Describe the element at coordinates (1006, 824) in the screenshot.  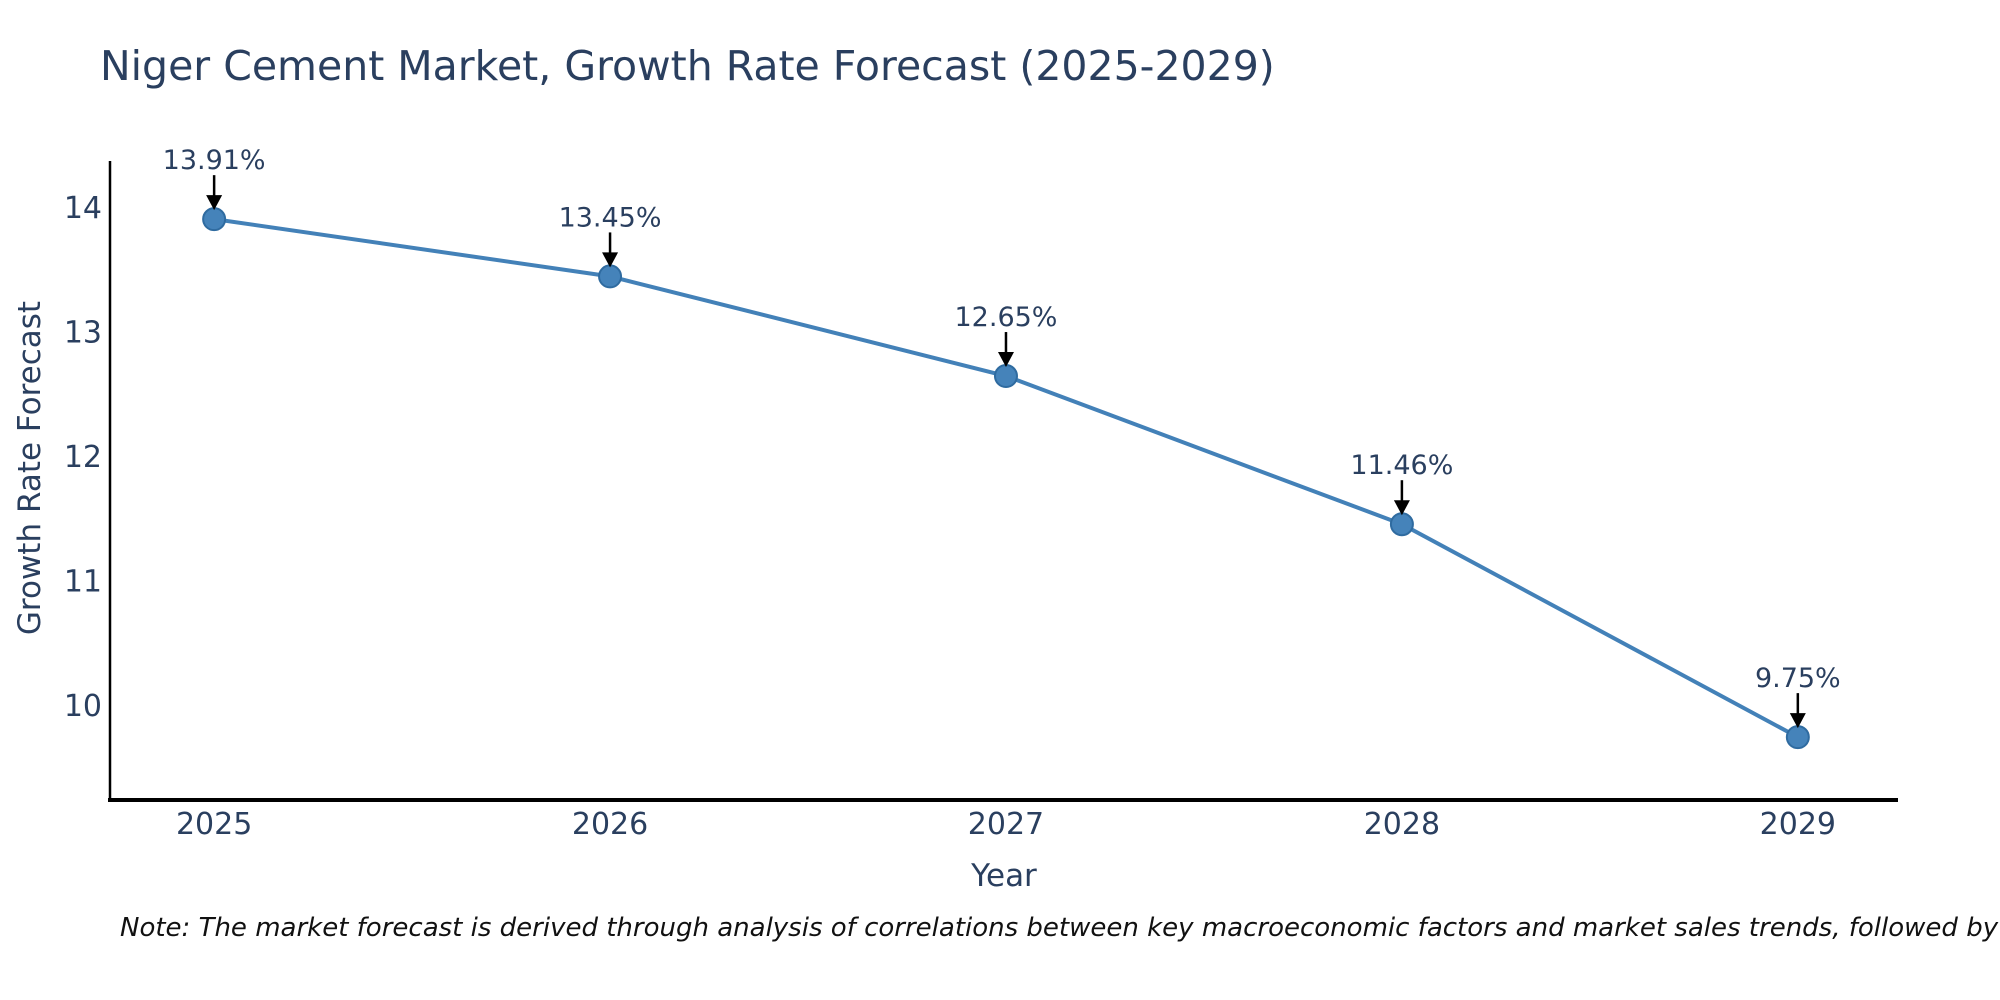
I see `x-tick-label: 2027` at that location.